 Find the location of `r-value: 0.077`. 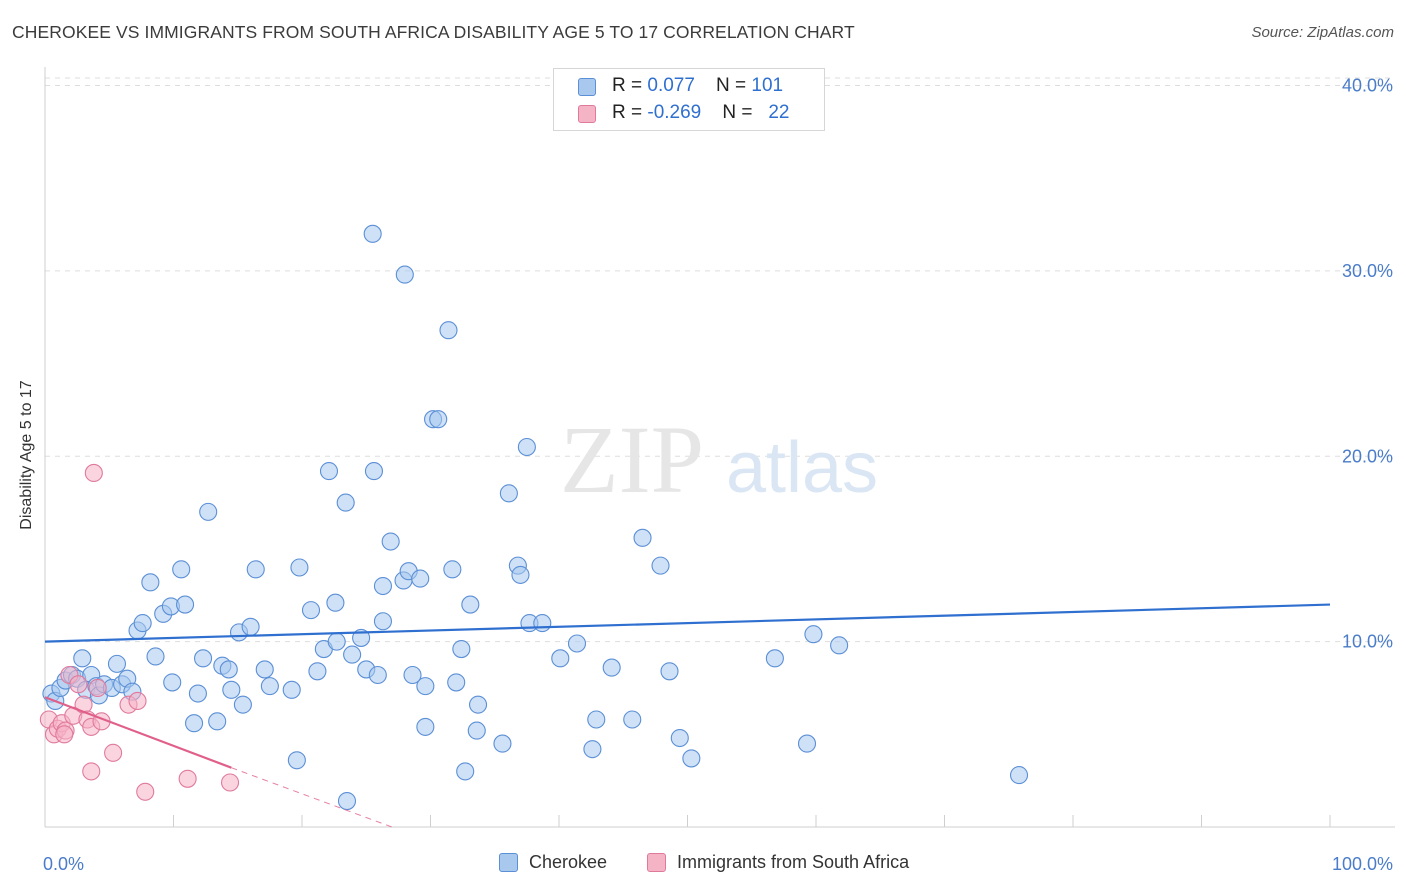

r-value: 0.077 is located at coordinates (671, 85).